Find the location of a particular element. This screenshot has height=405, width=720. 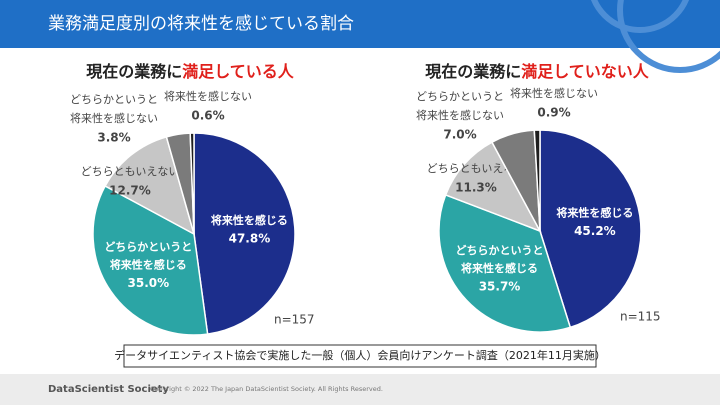

slice-value-label: 35.0% is located at coordinates (149, 283).